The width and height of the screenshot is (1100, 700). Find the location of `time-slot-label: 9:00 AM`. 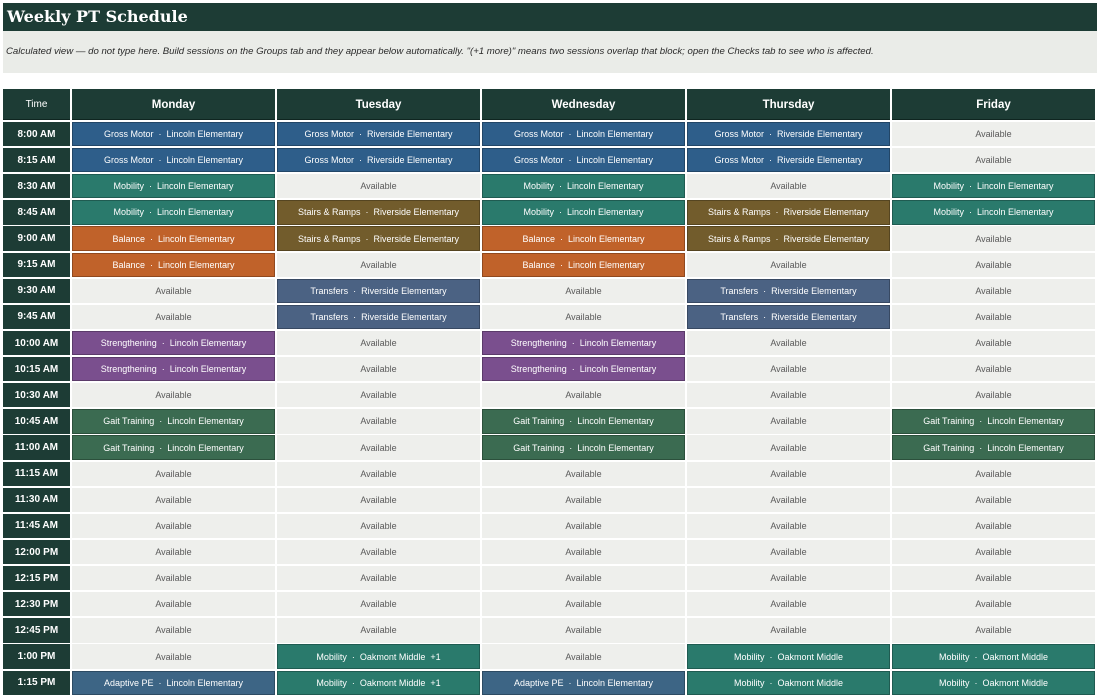

time-slot-label: 9:00 AM is located at coordinates (36, 238).